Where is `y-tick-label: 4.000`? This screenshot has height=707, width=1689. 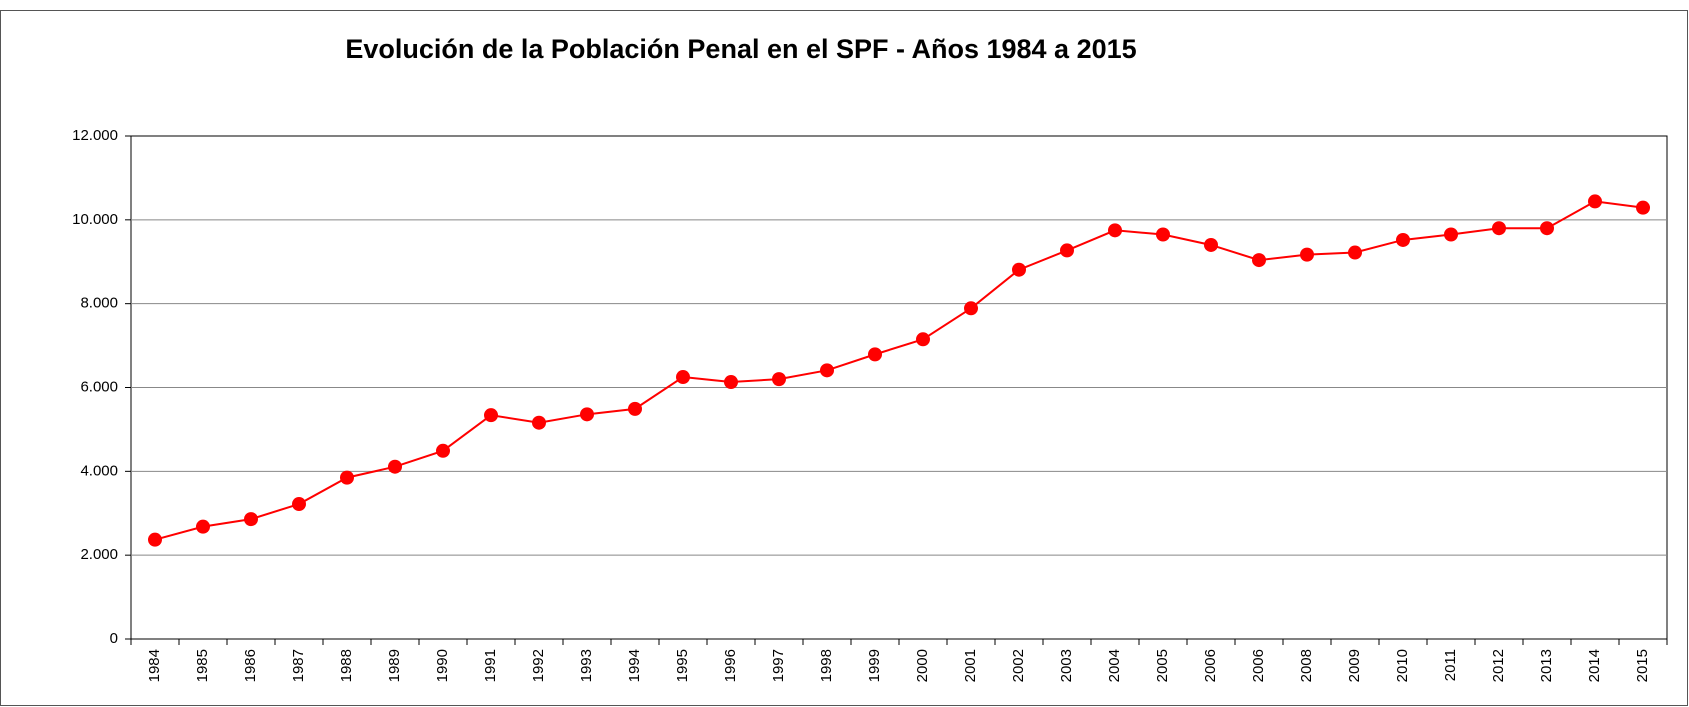
y-tick-label: 4.000 is located at coordinates (99, 470).